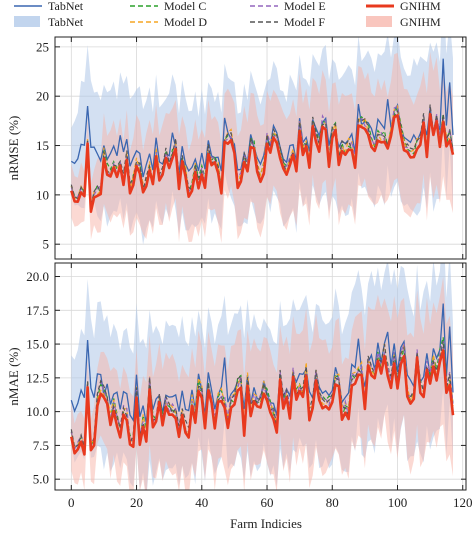 This screenshot has width=474, height=536. Describe the element at coordinates (37, 310) in the screenshot. I see `y-tick-label-1-5: 17.5` at that location.